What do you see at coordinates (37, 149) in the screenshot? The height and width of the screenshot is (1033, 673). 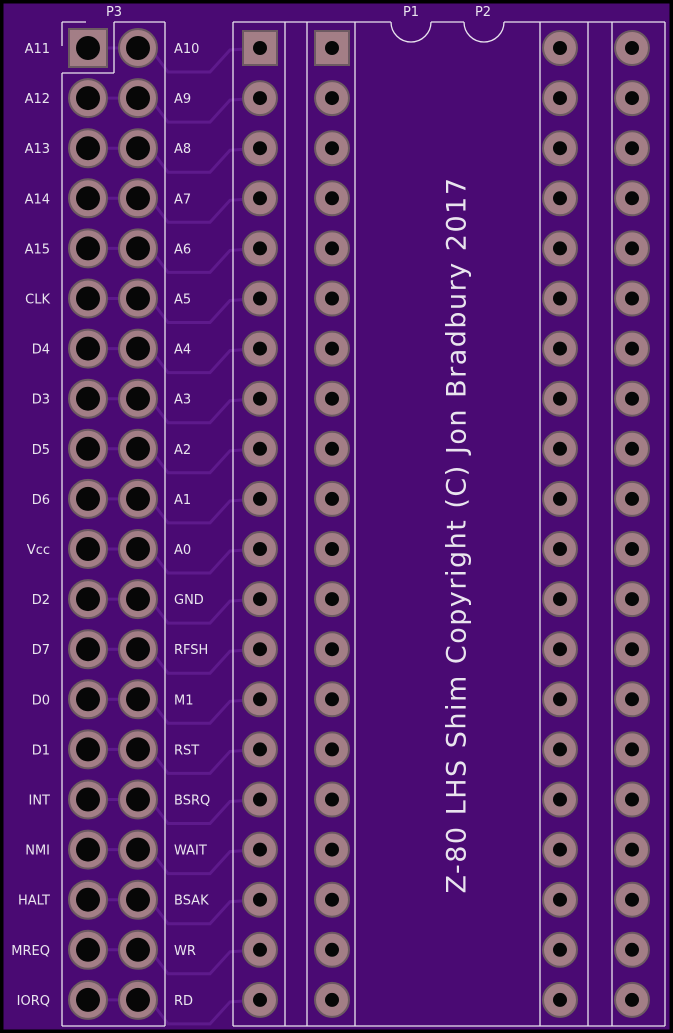 I see `pin-label-left: A13` at bounding box center [37, 149].